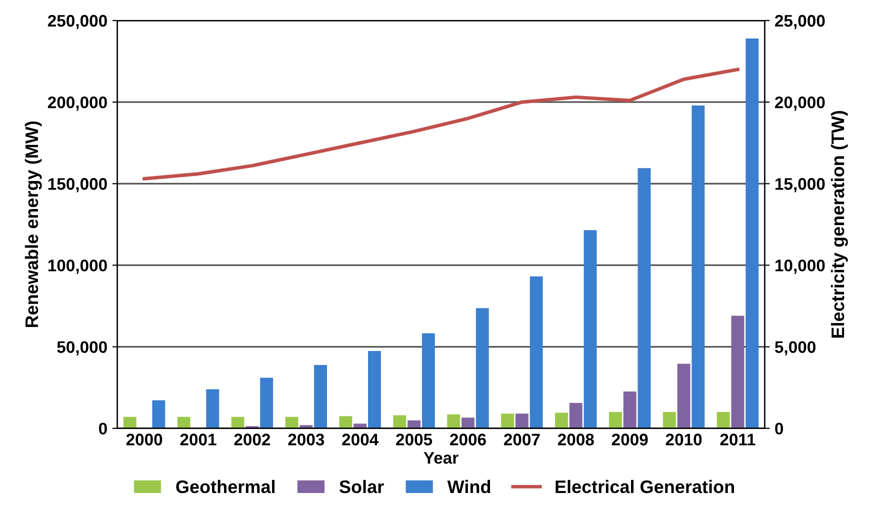 The image size is (869, 513). Describe the element at coordinates (441, 458) in the screenshot. I see `x-axis-title: Year` at that location.